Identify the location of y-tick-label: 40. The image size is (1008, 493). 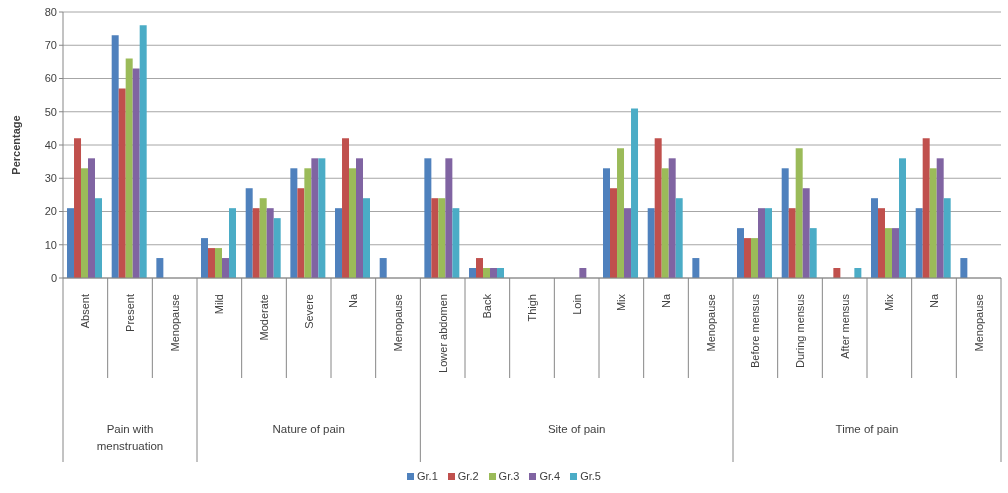
(50, 144).